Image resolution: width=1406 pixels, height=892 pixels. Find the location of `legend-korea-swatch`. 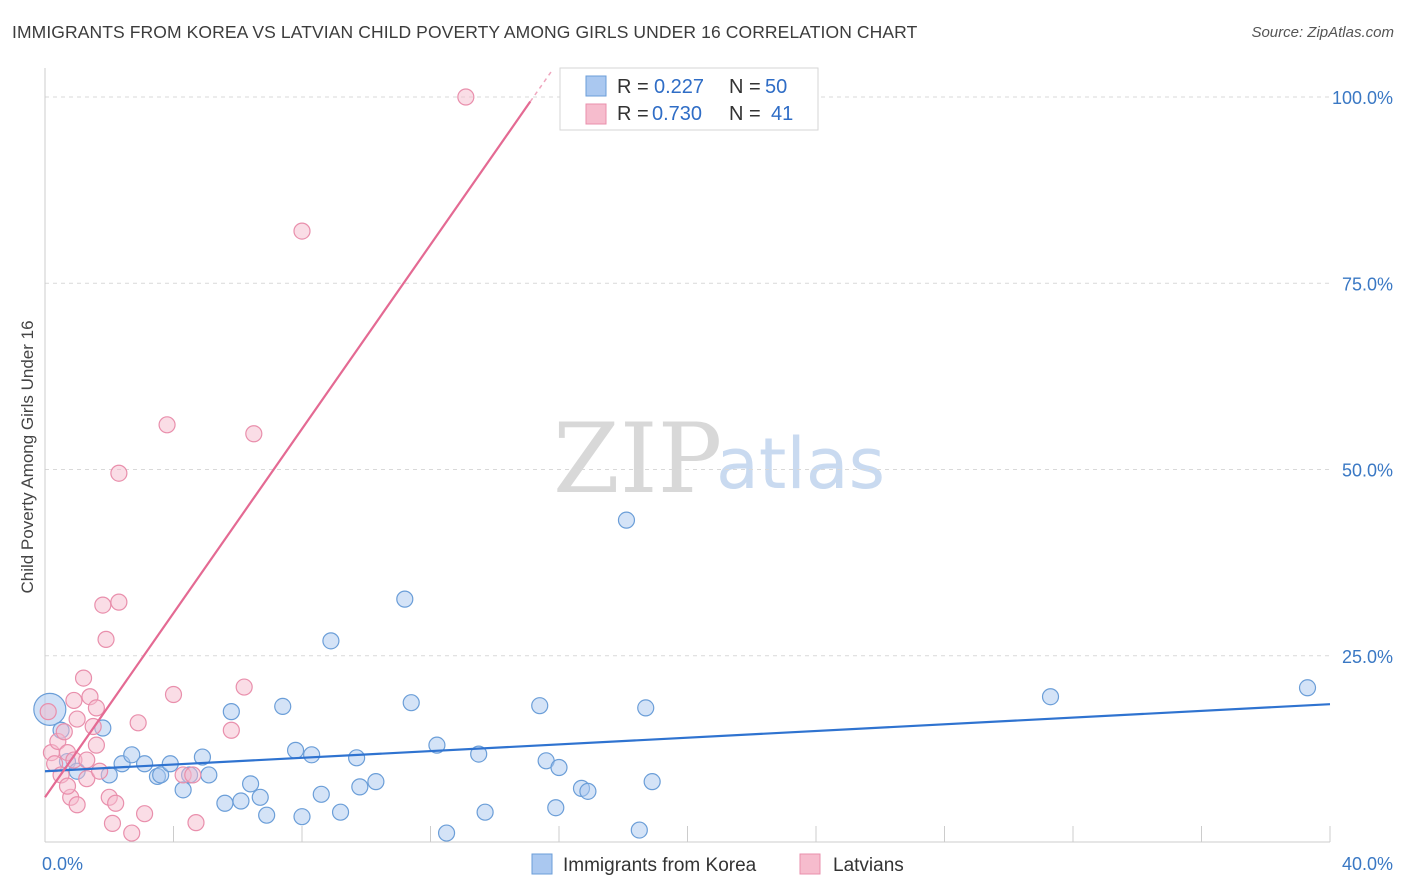

legend-korea-swatch is located at coordinates (542, 864).